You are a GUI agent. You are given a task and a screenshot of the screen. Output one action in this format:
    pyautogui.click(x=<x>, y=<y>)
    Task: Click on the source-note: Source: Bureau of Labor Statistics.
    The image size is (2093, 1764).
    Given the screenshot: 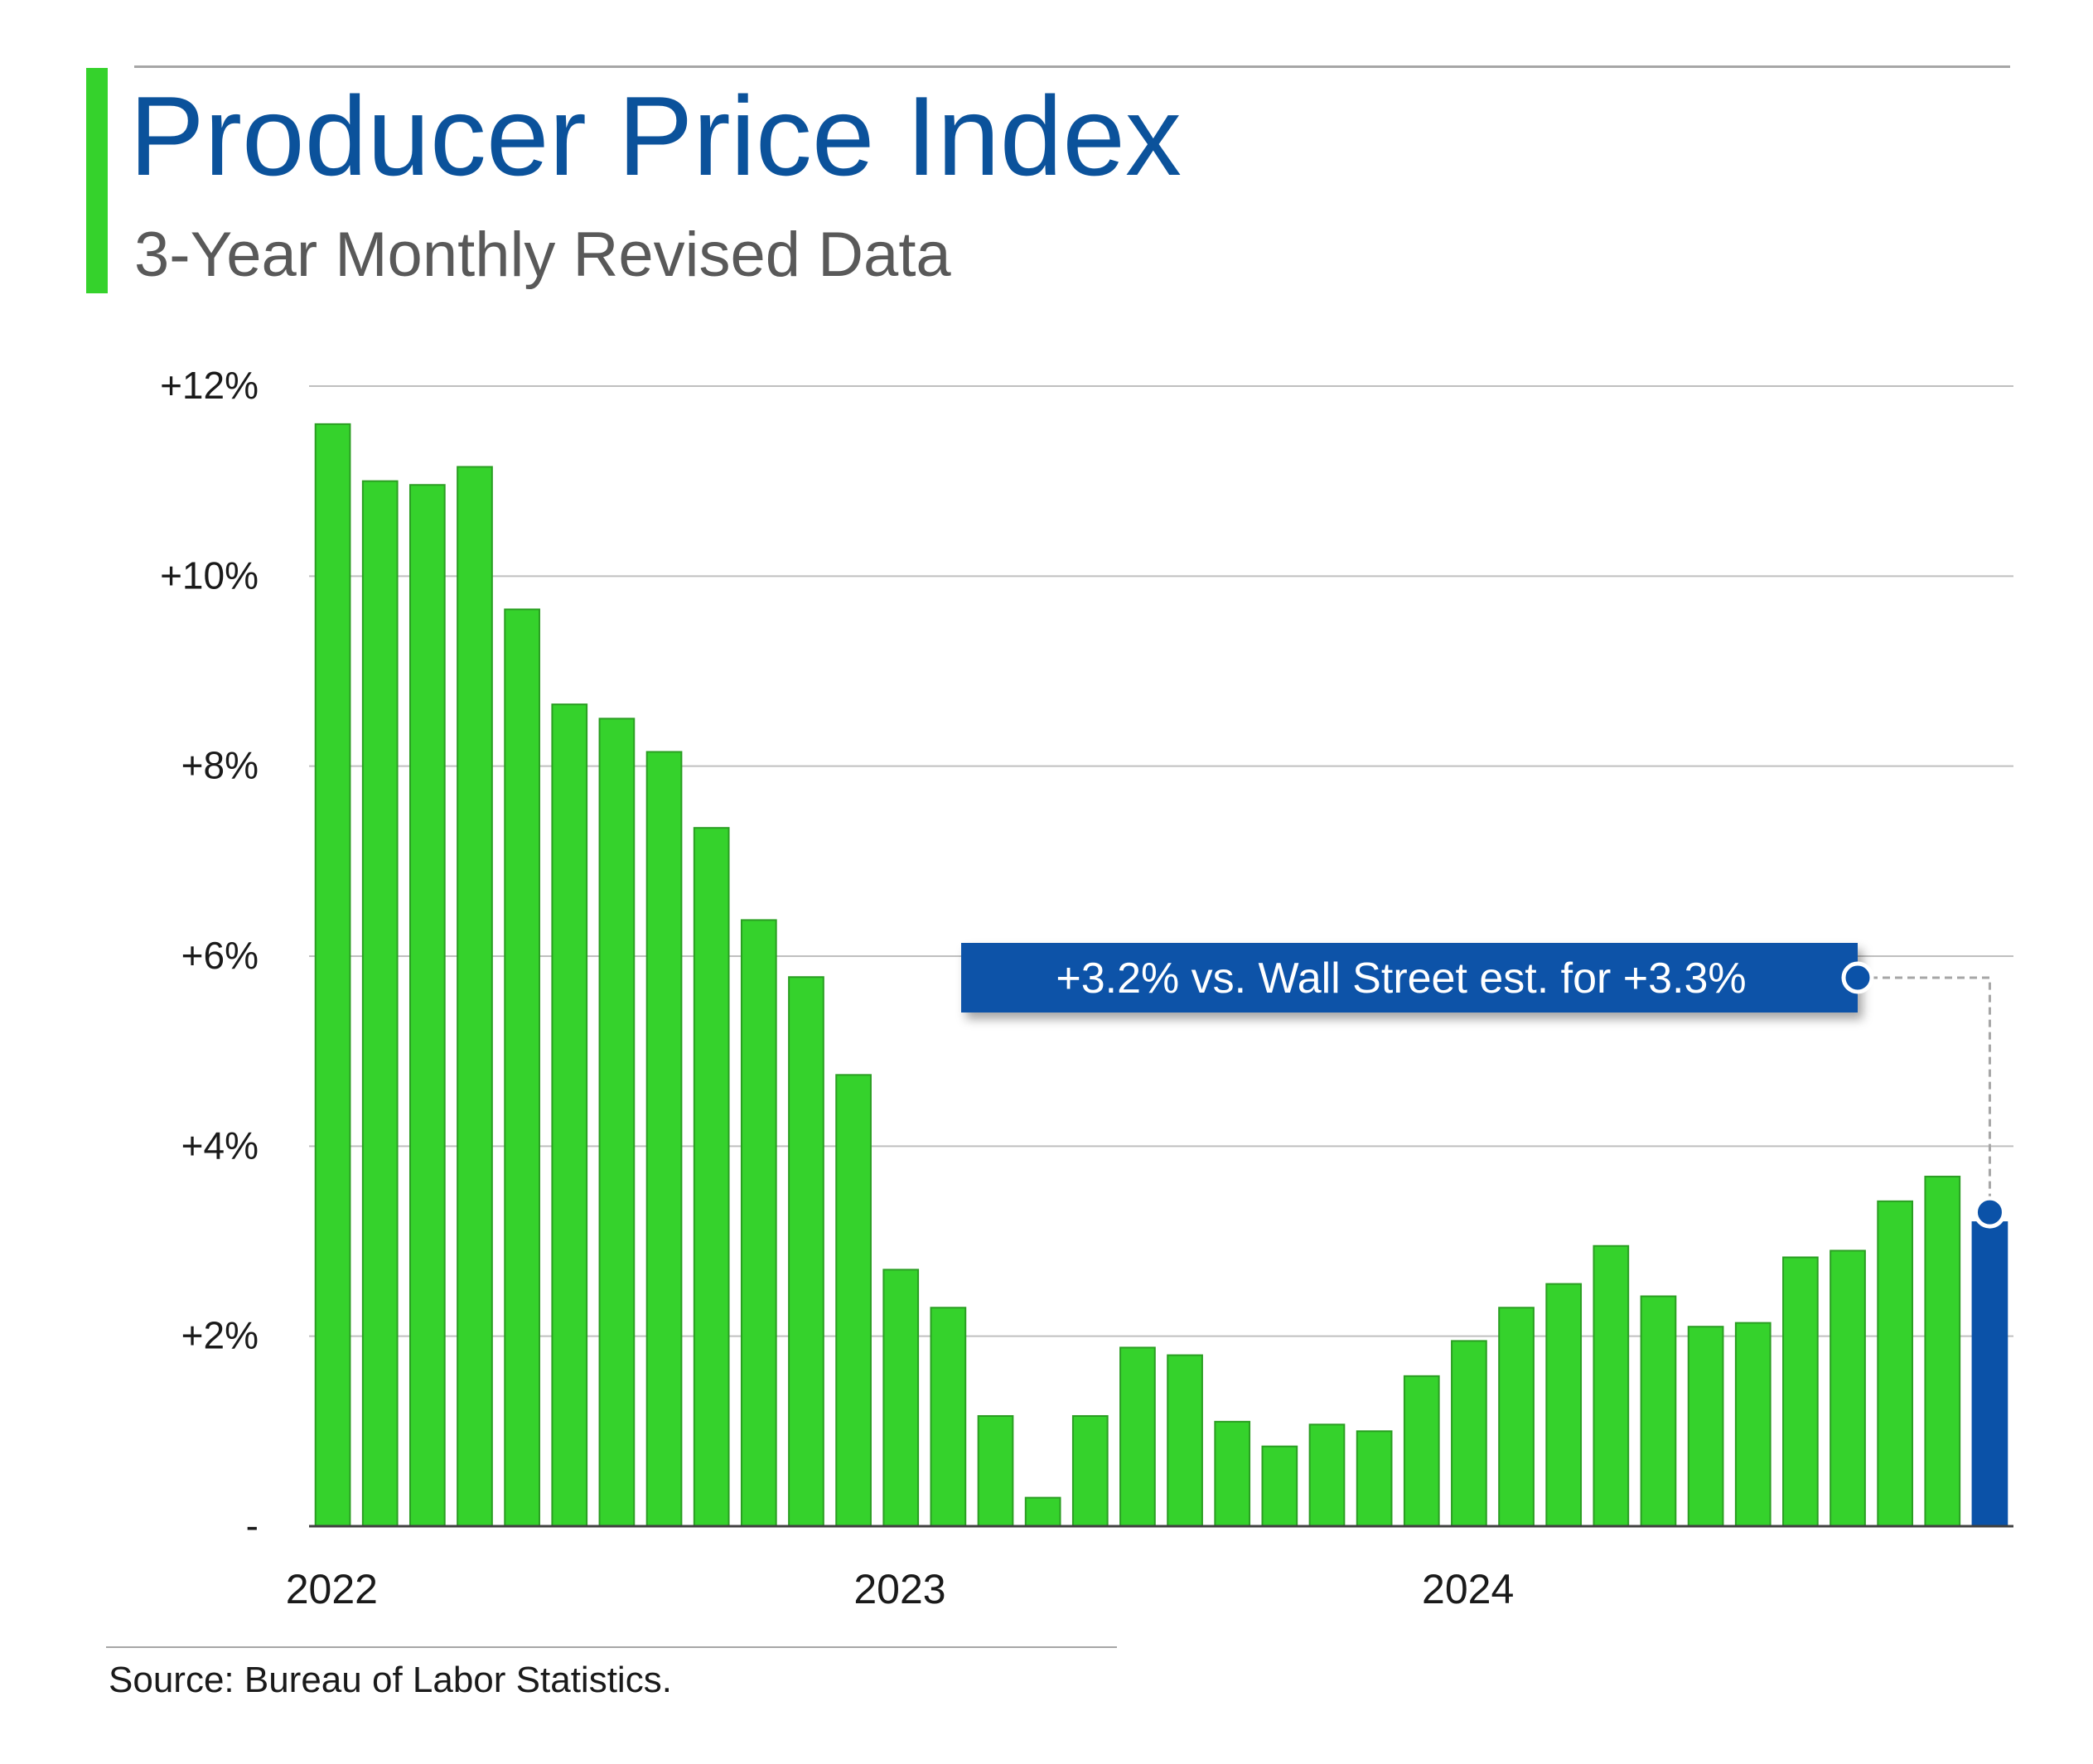 What is the action you would take?
    pyautogui.click(x=390, y=1680)
    